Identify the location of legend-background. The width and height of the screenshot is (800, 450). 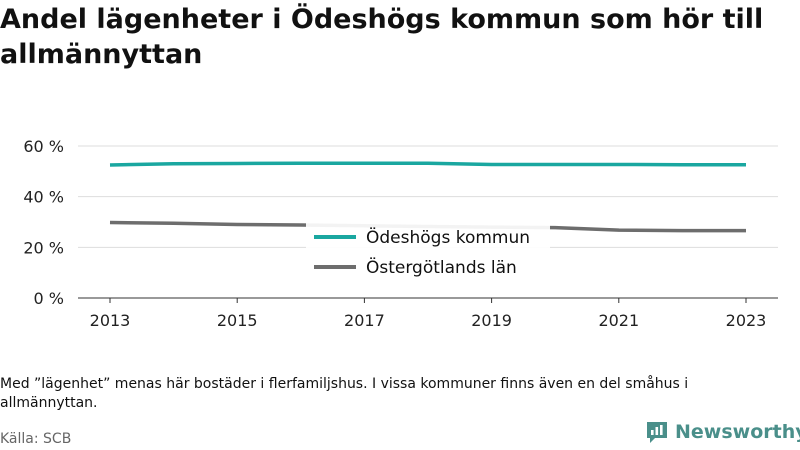
(428, 249).